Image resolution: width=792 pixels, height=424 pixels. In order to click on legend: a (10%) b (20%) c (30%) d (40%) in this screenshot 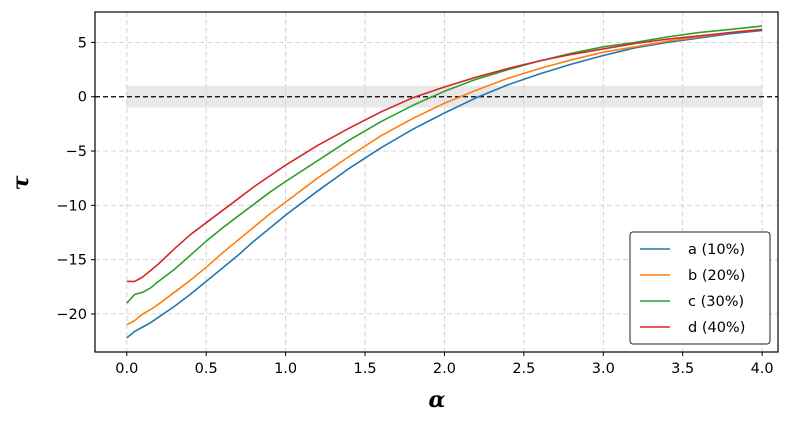, I will do `click(700, 288)`.